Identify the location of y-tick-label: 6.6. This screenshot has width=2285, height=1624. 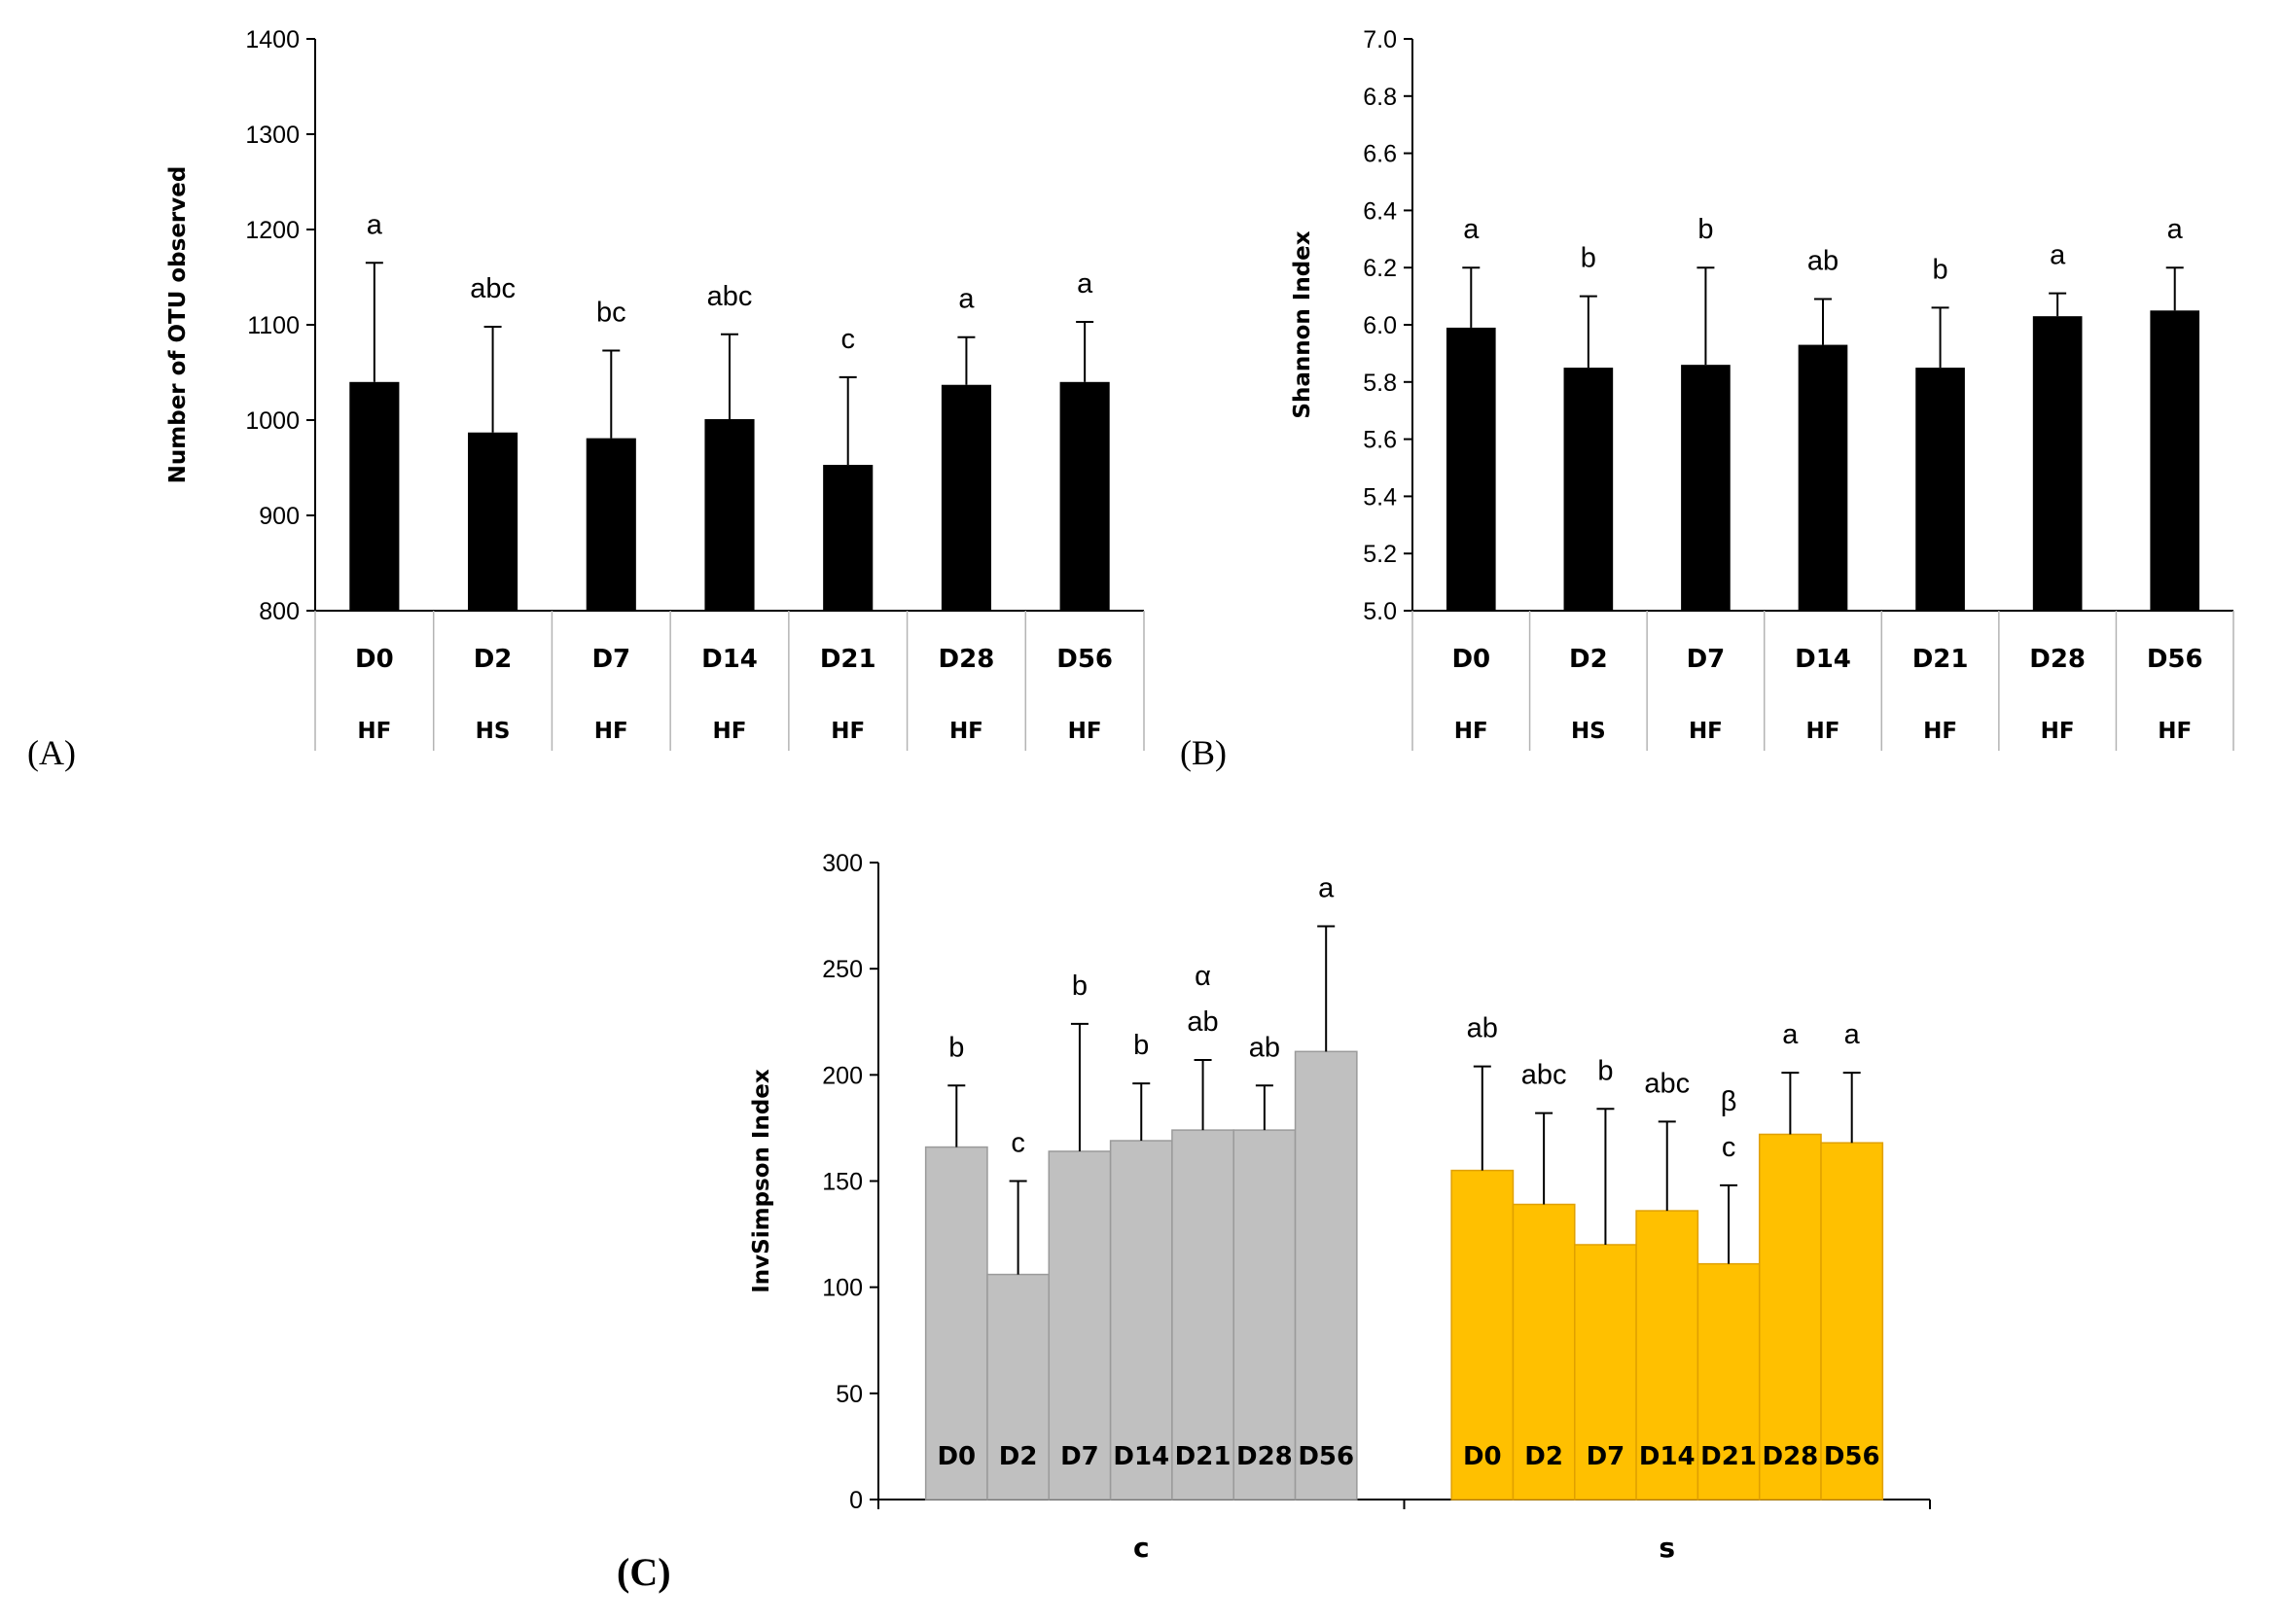
(1380, 154).